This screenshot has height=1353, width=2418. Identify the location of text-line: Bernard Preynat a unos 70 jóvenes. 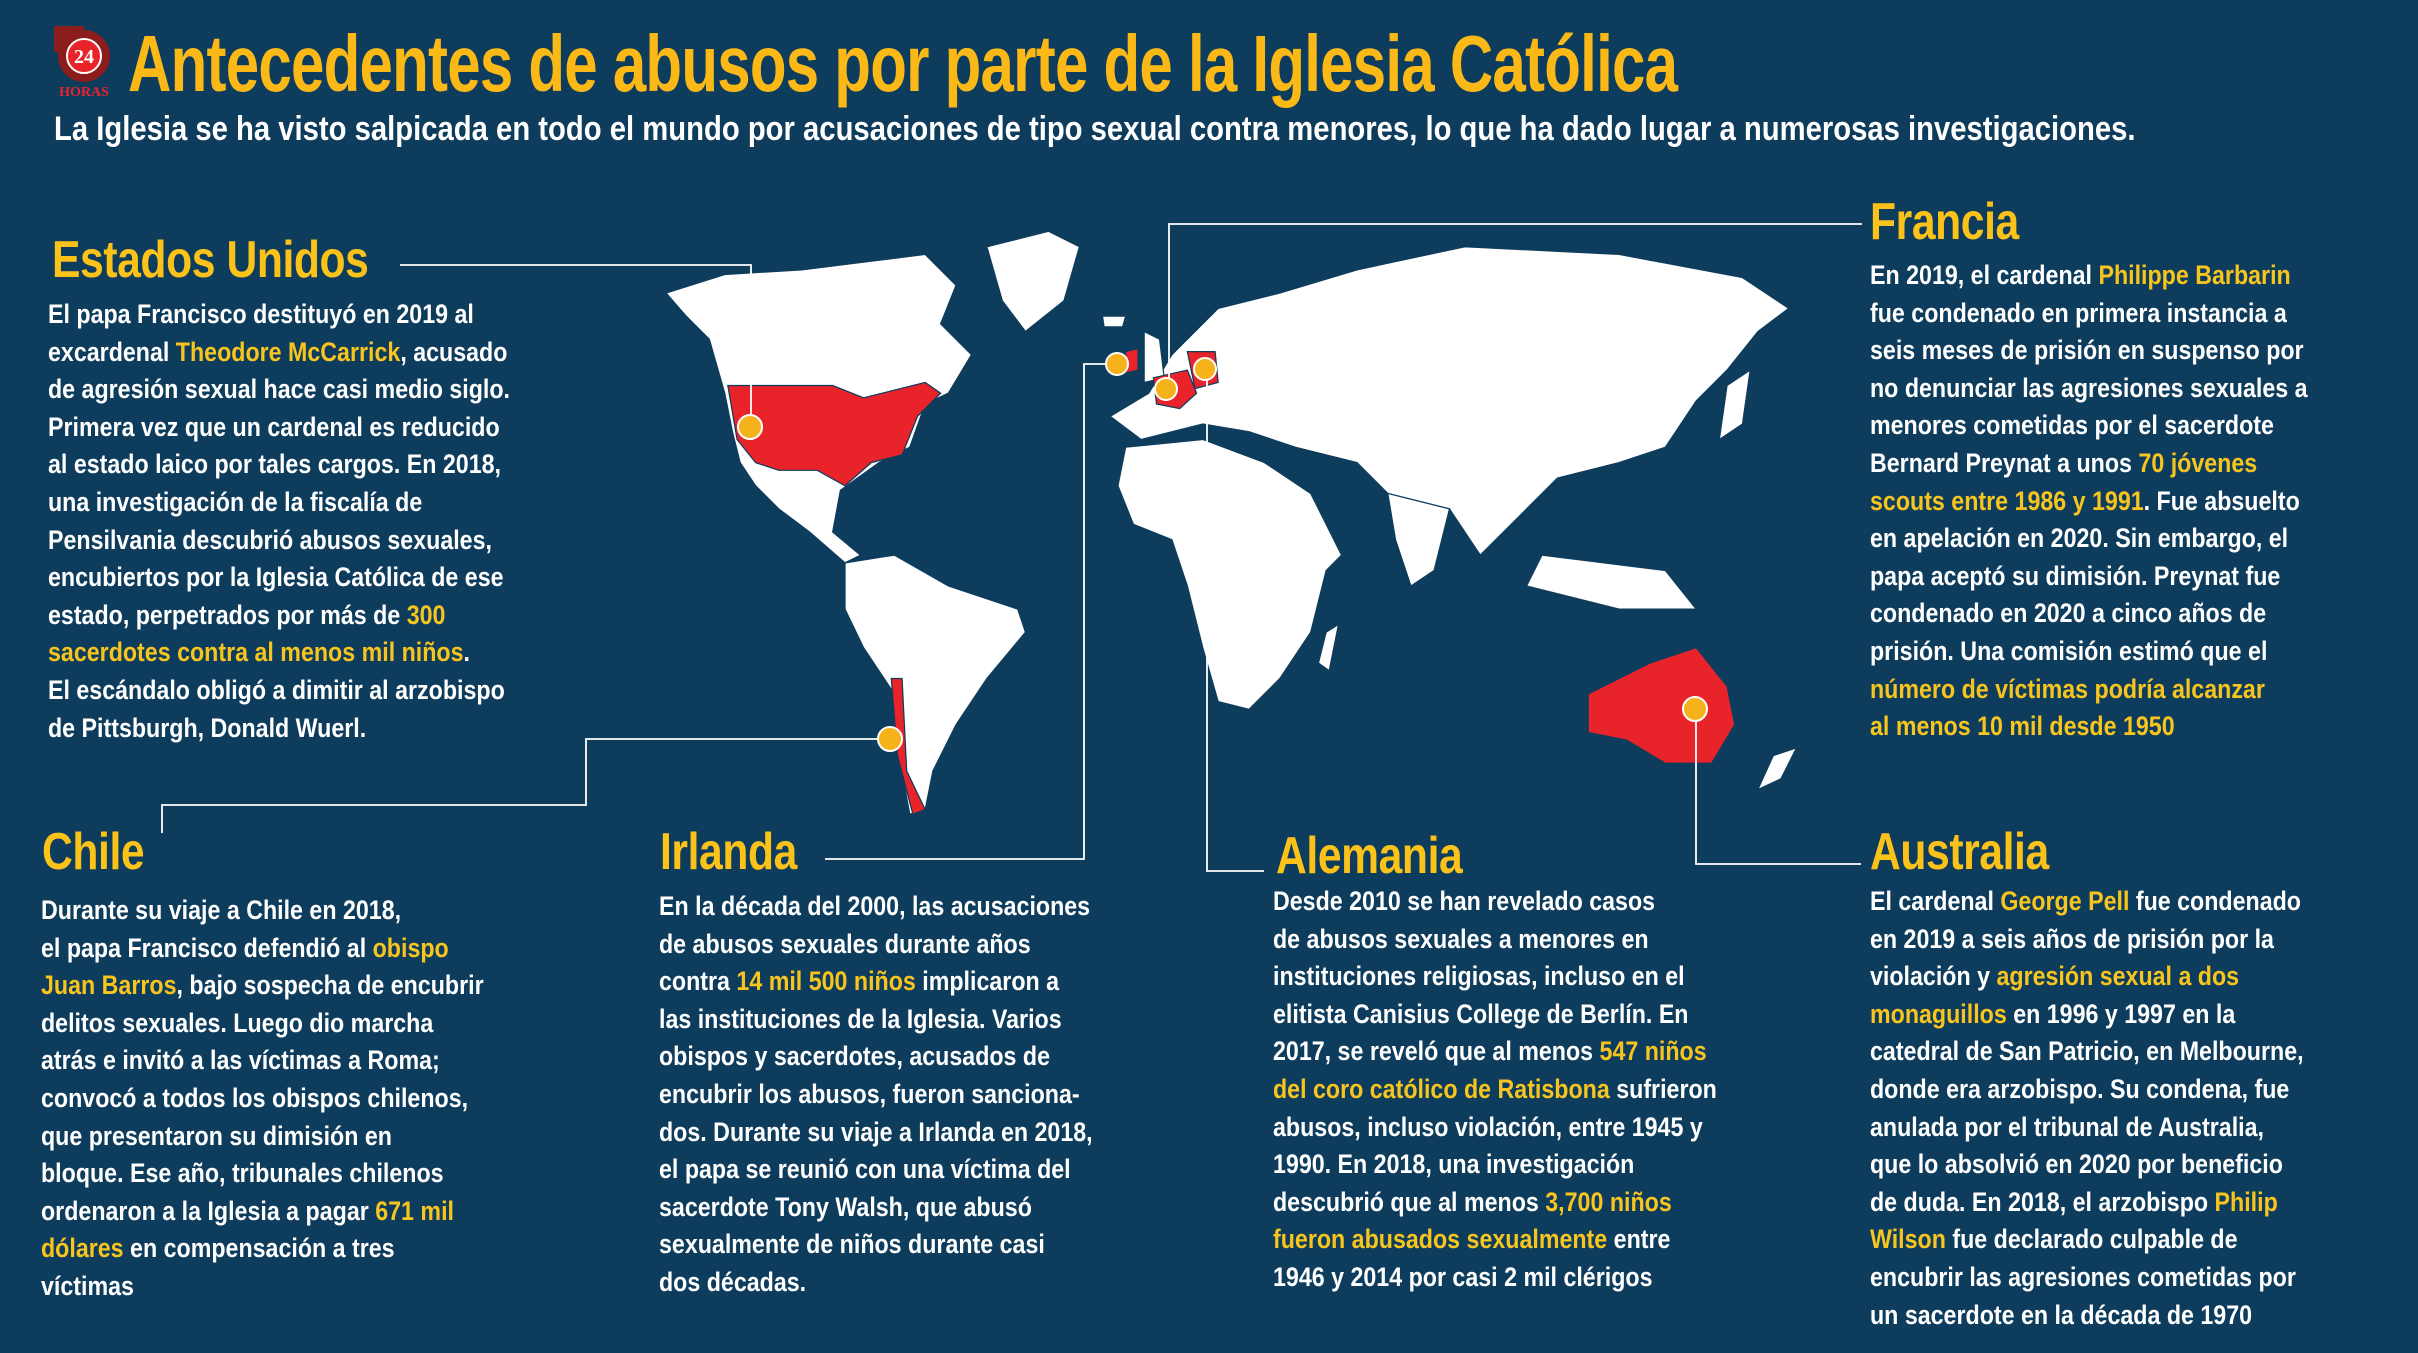
(2089, 464).